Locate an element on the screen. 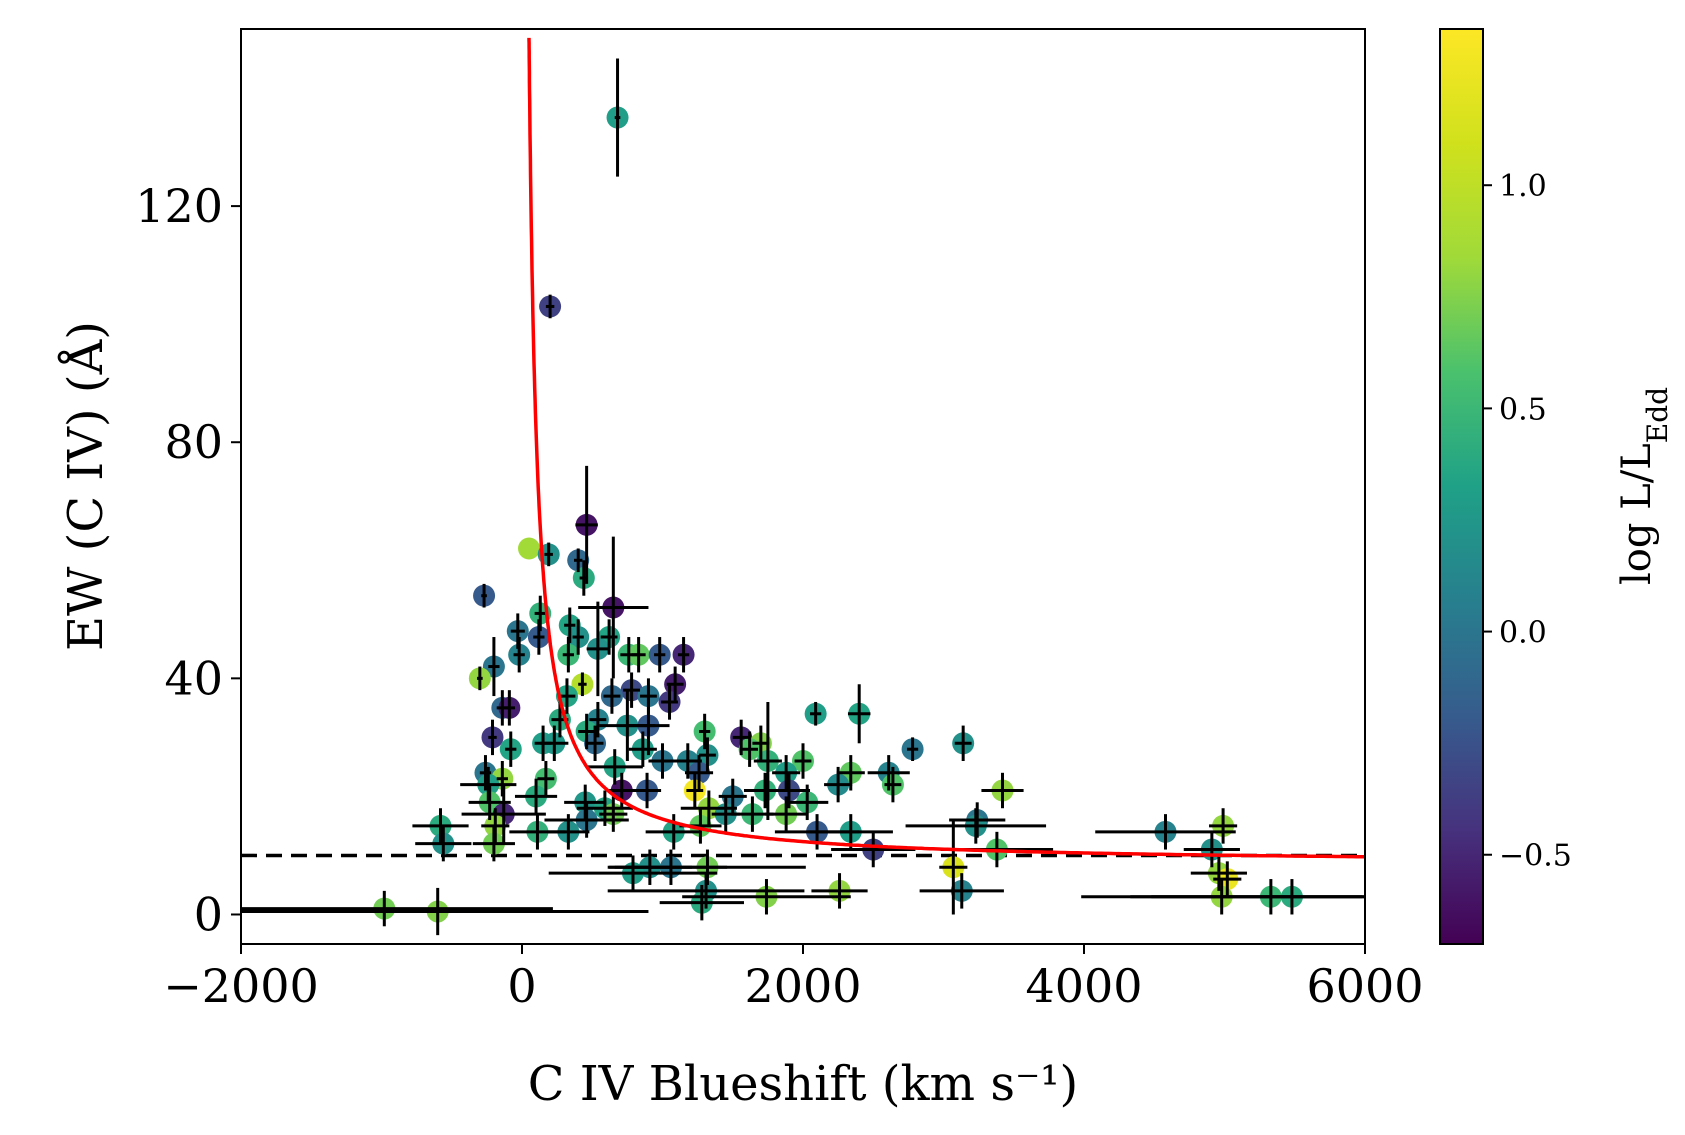  x-axis-ticks: −2000 0 2000 4000 6000 is located at coordinates (793, 978).